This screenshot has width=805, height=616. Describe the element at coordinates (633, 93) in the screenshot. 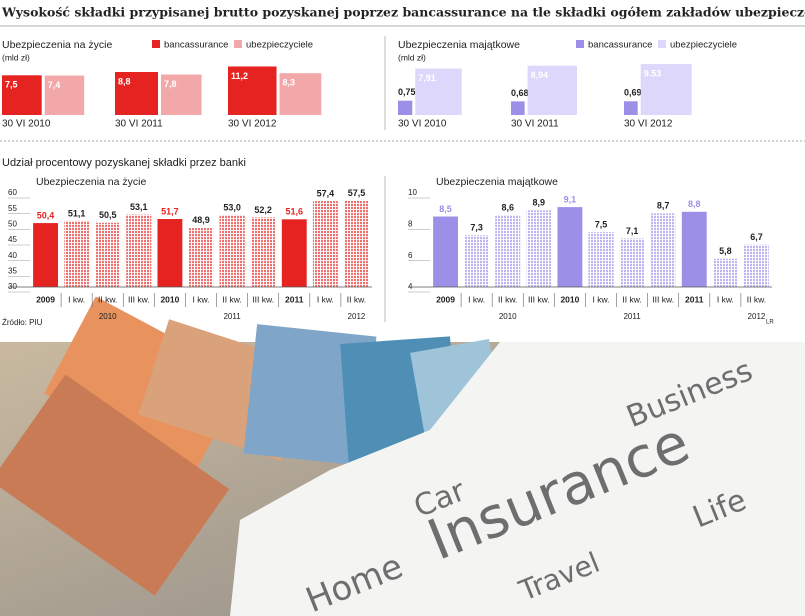

I see `value-label: 0,69` at that location.